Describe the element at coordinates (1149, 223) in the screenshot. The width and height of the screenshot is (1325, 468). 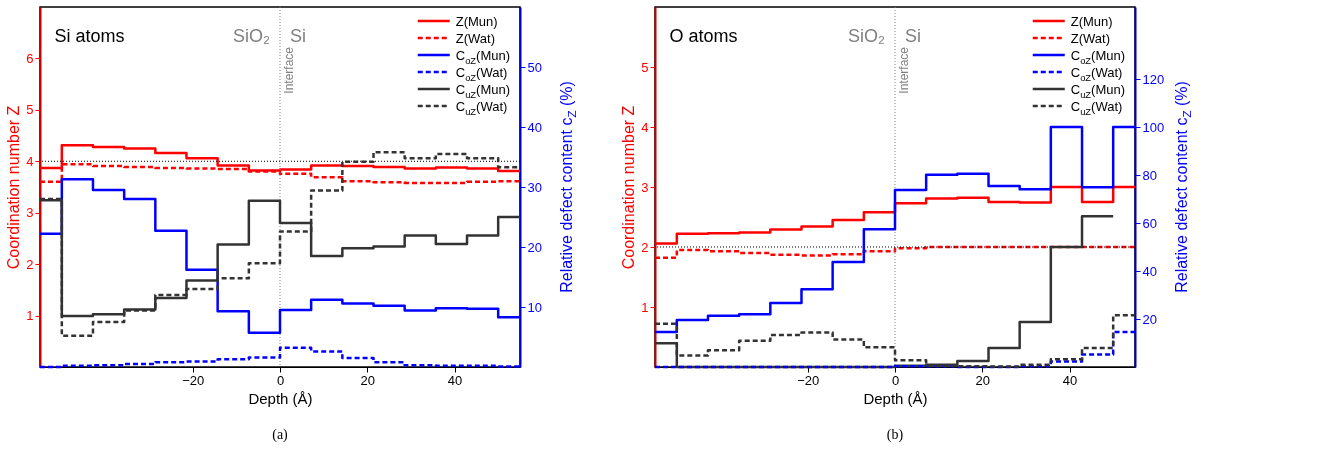
I see `y2-tick-label: 60` at that location.